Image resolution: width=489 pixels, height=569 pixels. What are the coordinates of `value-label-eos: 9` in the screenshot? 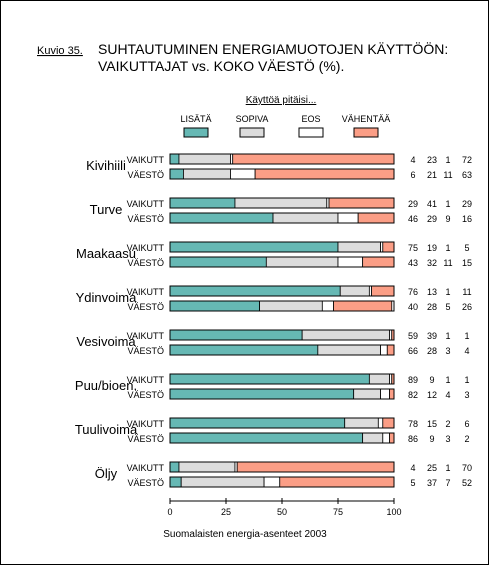 It's located at (447, 219).